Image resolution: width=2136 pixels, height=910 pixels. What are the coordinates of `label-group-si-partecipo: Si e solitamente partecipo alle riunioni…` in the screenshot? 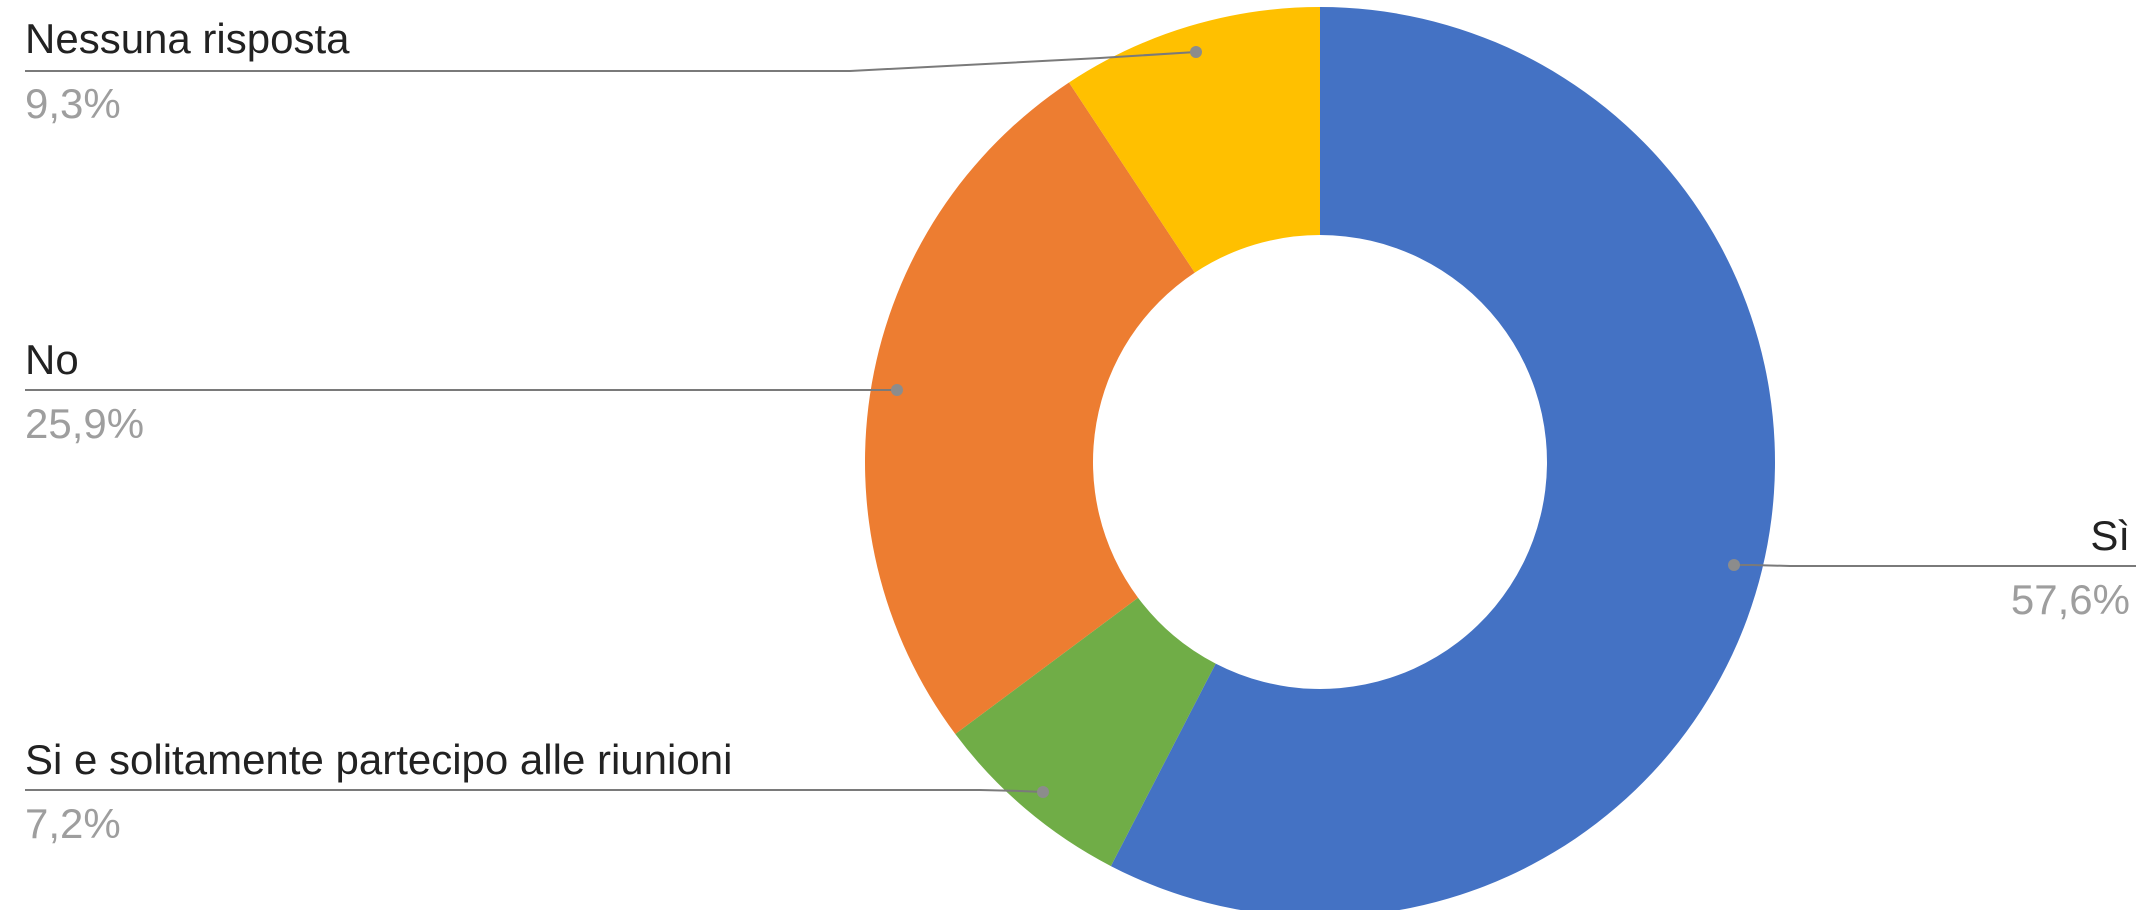 It's located at (537, 791).